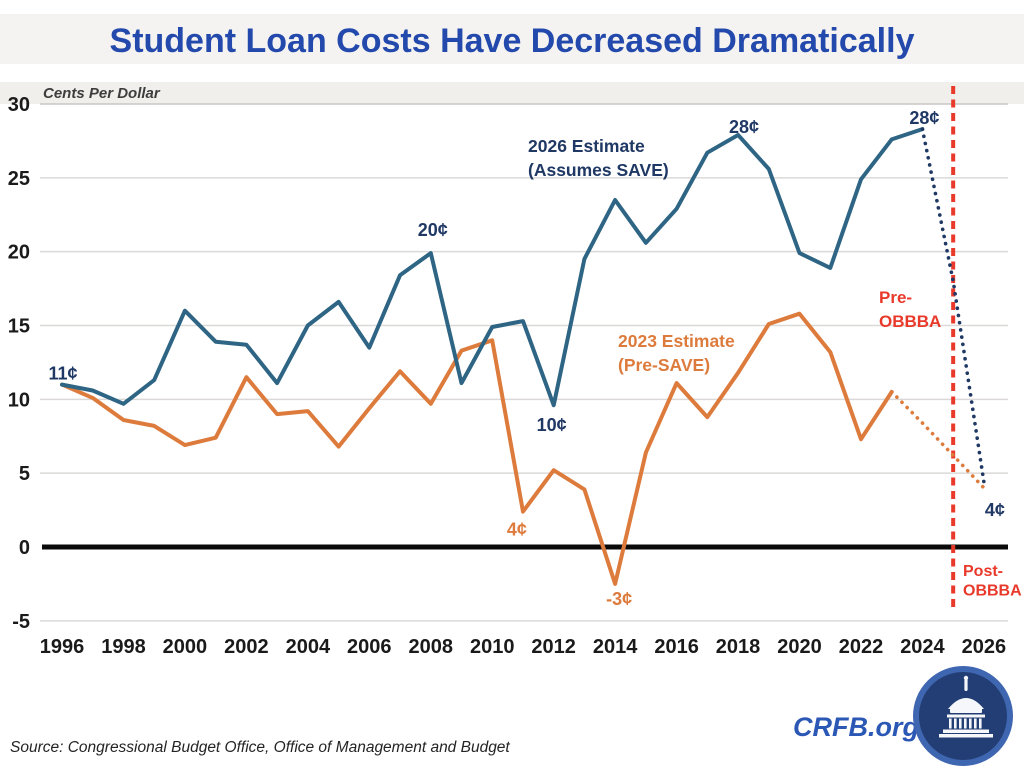  I want to click on y-tick-label: 0, so click(24, 548).